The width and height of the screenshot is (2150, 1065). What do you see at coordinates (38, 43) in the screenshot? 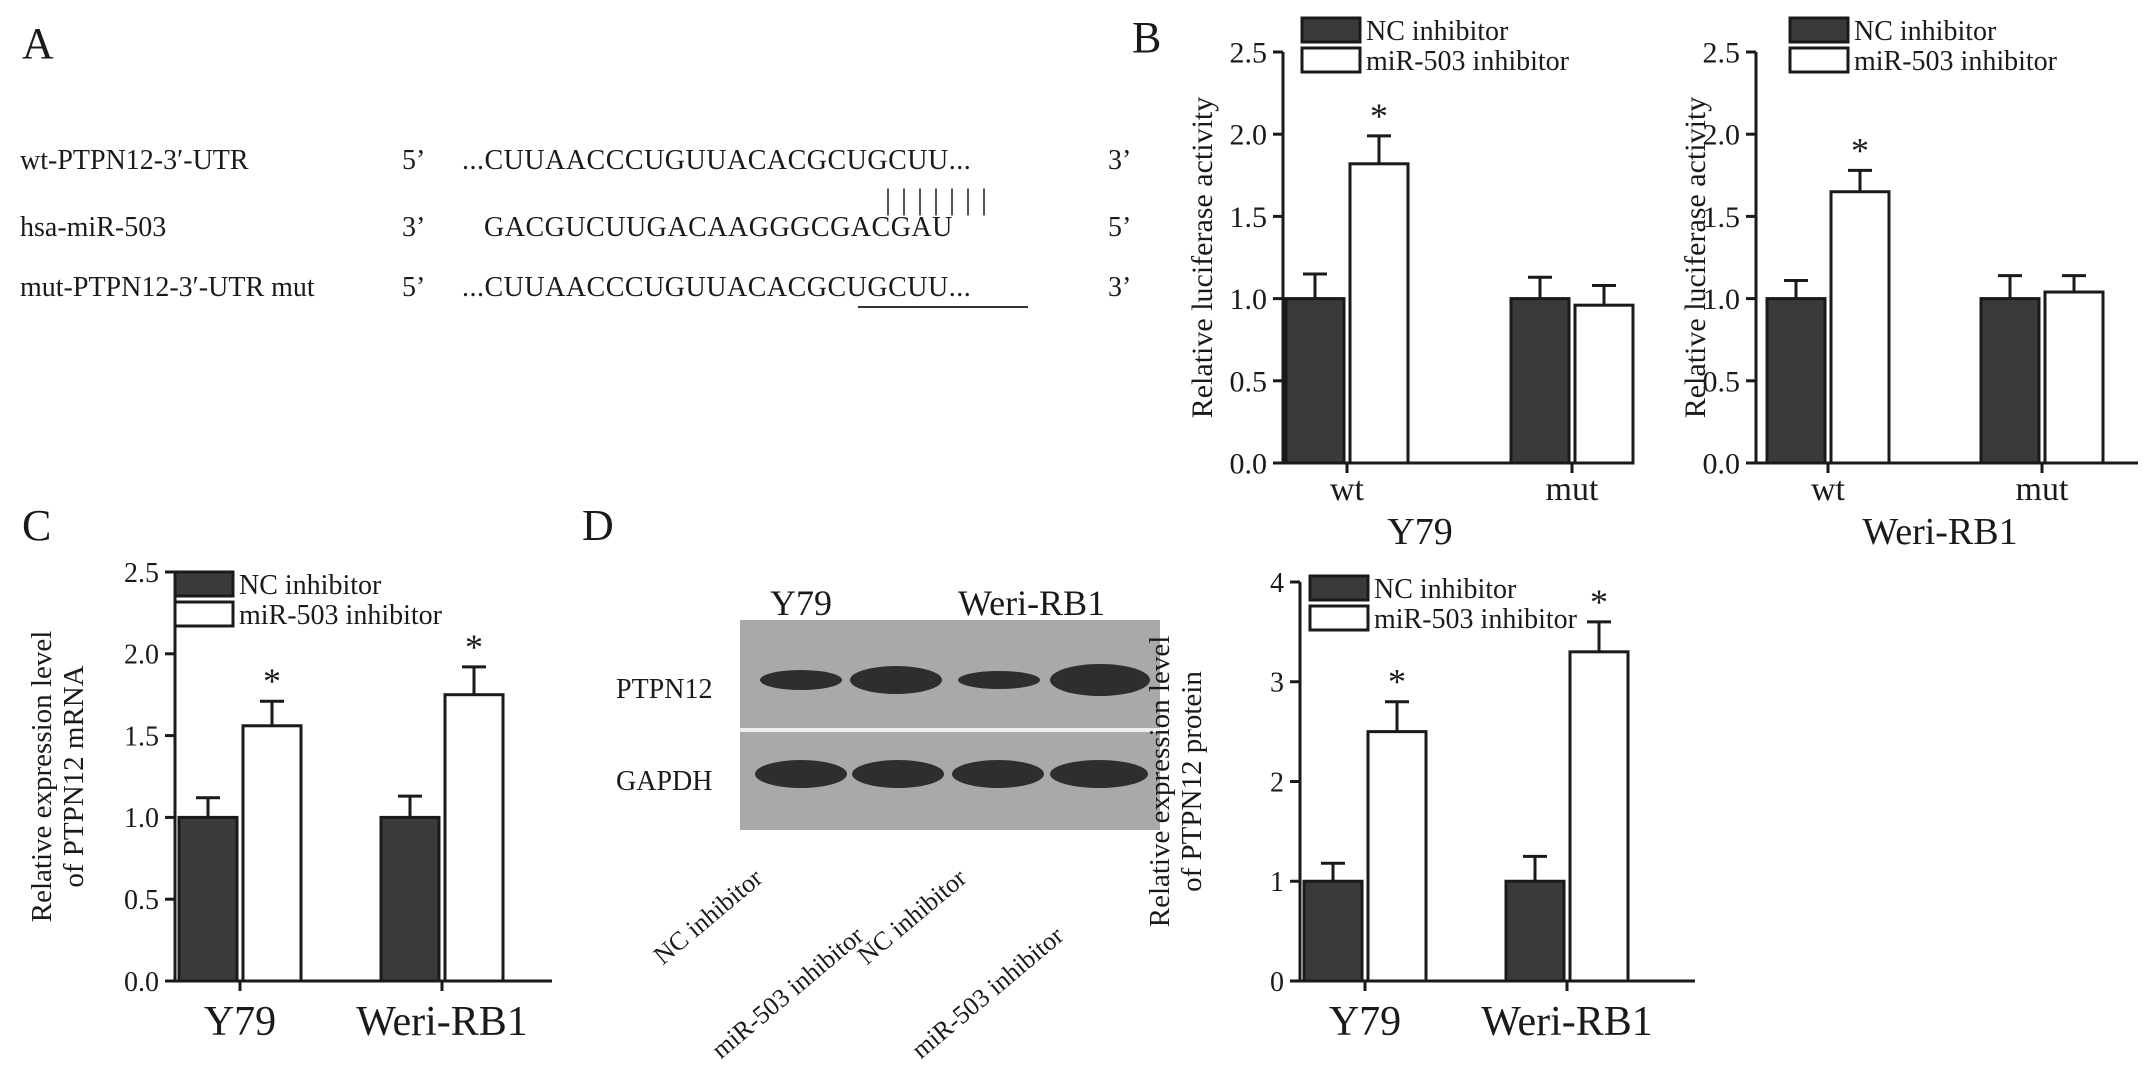
I see `panel-label-a: A` at bounding box center [38, 43].